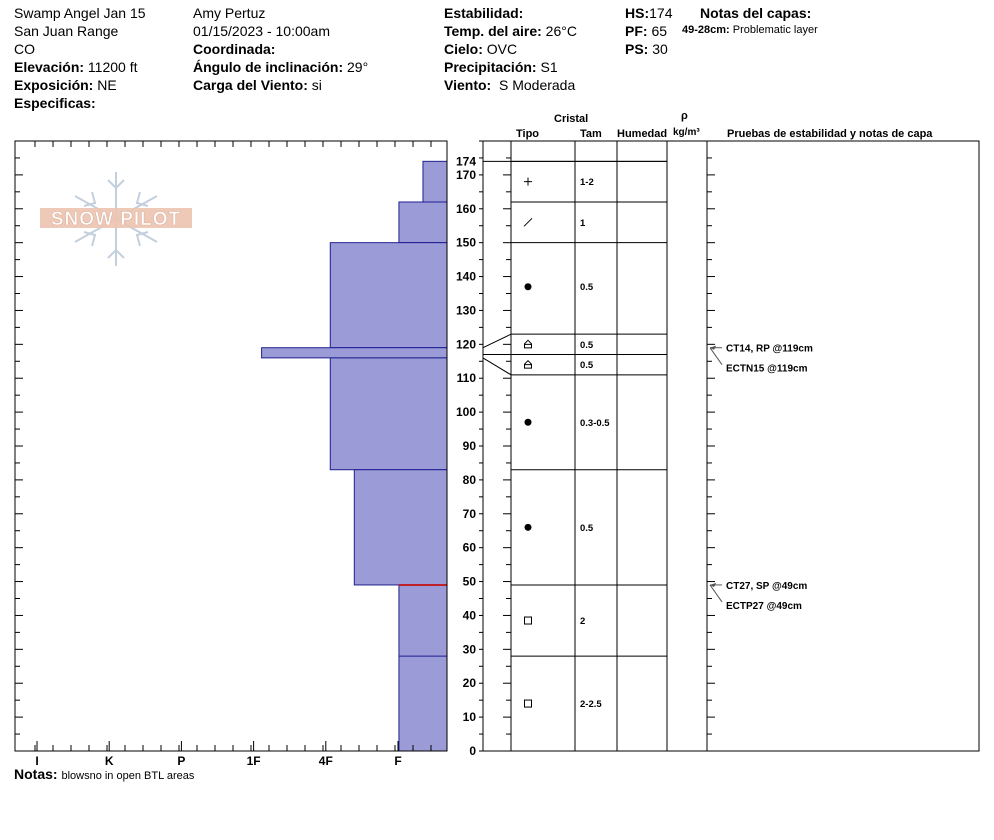  I want to click on layer-notes-label: Notas del capas:, so click(756, 13).